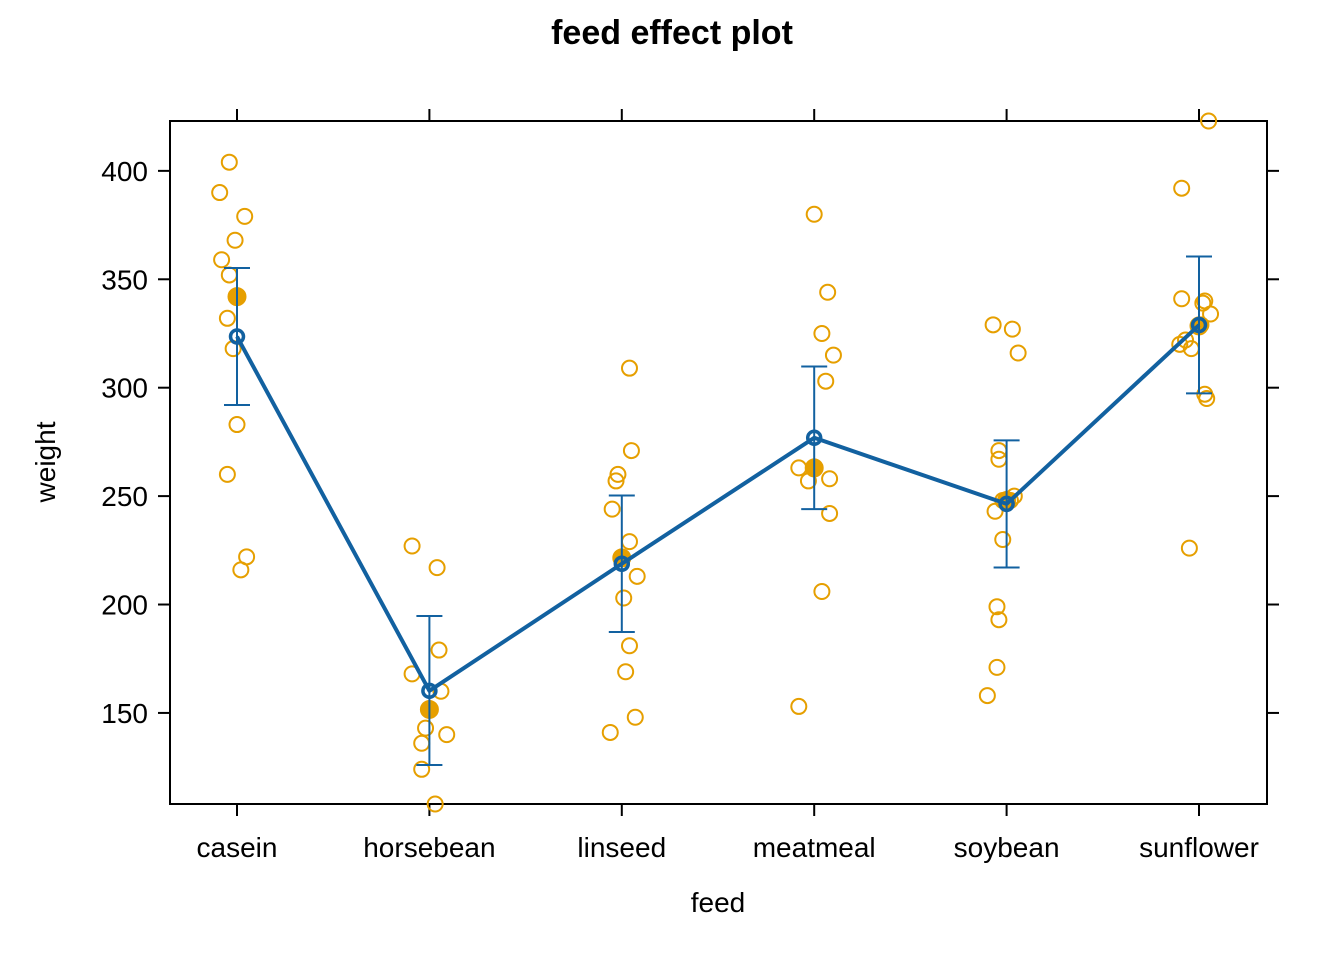  Describe the element at coordinates (237, 847) in the screenshot. I see `x-tick-label: casein` at that location.